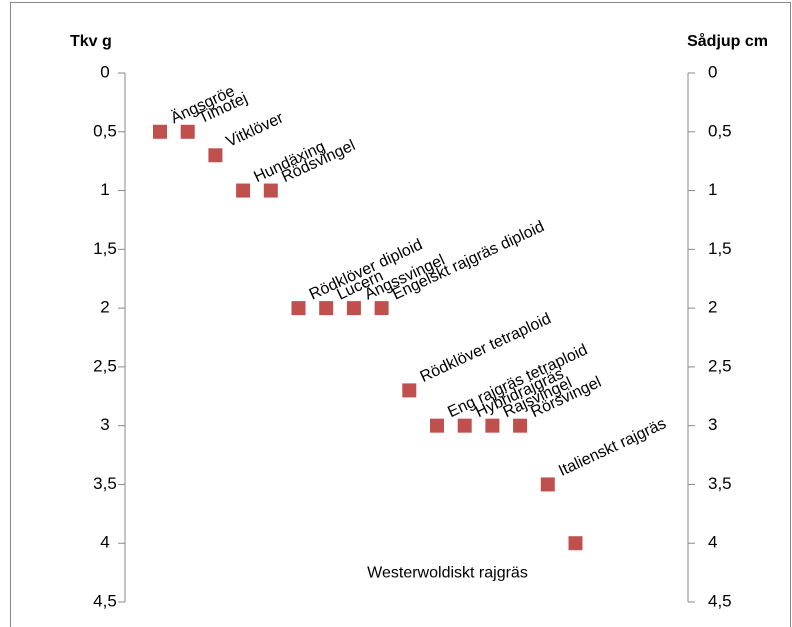  I want to click on y2-tick-label: 2,5, so click(720, 365).